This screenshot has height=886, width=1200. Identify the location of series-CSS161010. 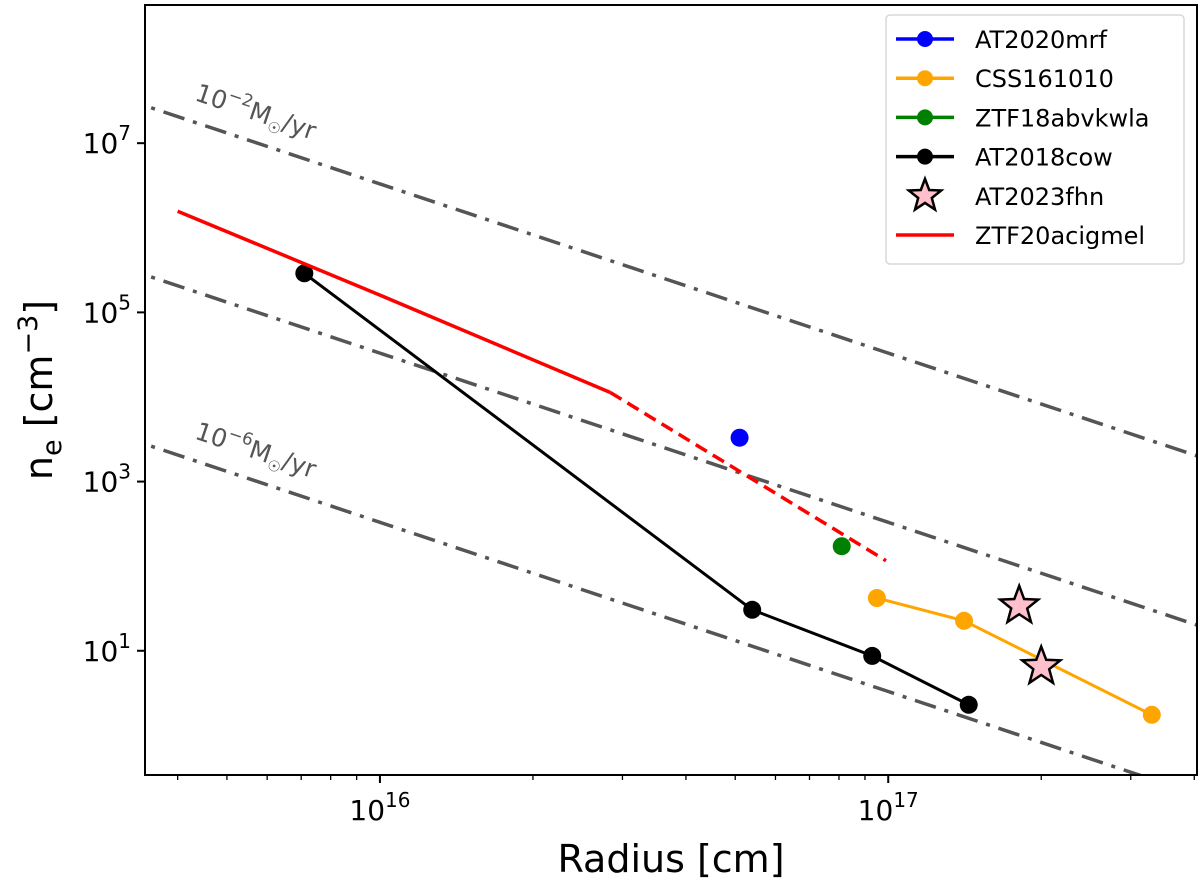
(1014, 656).